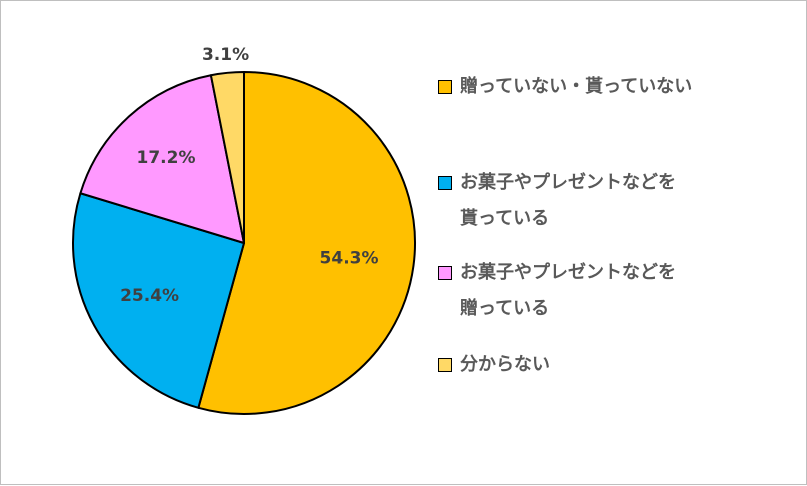 This screenshot has height=486, width=807. Describe the element at coordinates (225, 55) in the screenshot. I see `pie-data-label: 3.1%` at that location.